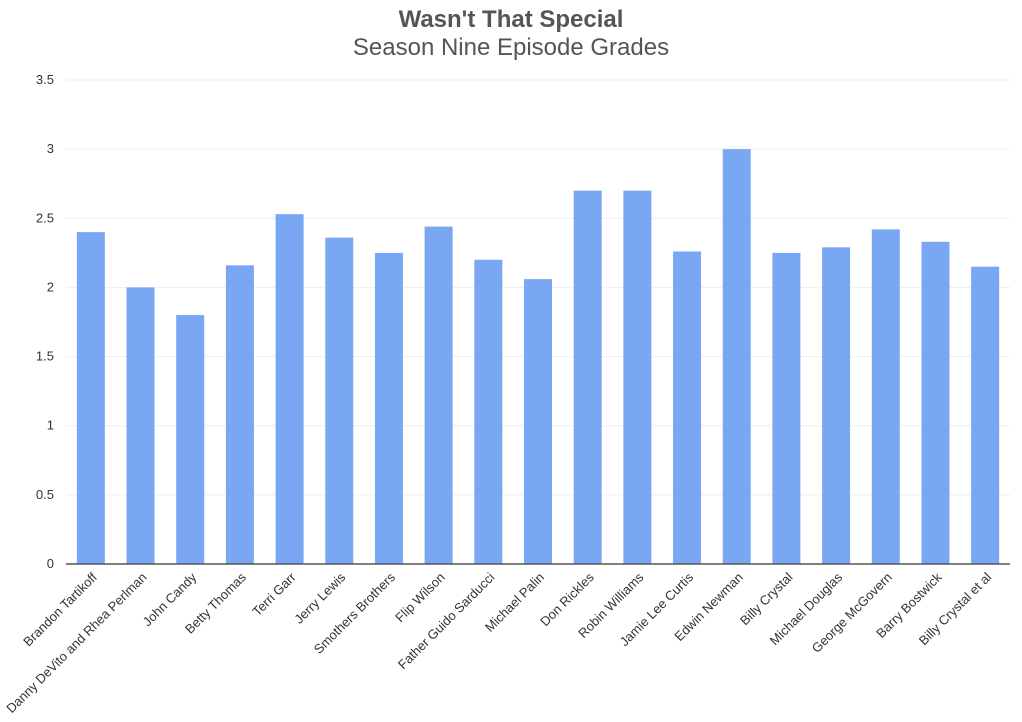 Image resolution: width=1022 pixels, height=722 pixels. Describe the element at coordinates (50, 286) in the screenshot. I see `y-tick-label: 2` at that location.